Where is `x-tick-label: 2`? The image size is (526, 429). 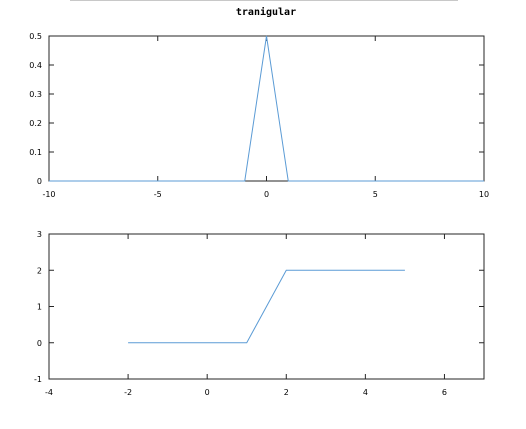
x-tick-label: 2 is located at coordinates (286, 392).